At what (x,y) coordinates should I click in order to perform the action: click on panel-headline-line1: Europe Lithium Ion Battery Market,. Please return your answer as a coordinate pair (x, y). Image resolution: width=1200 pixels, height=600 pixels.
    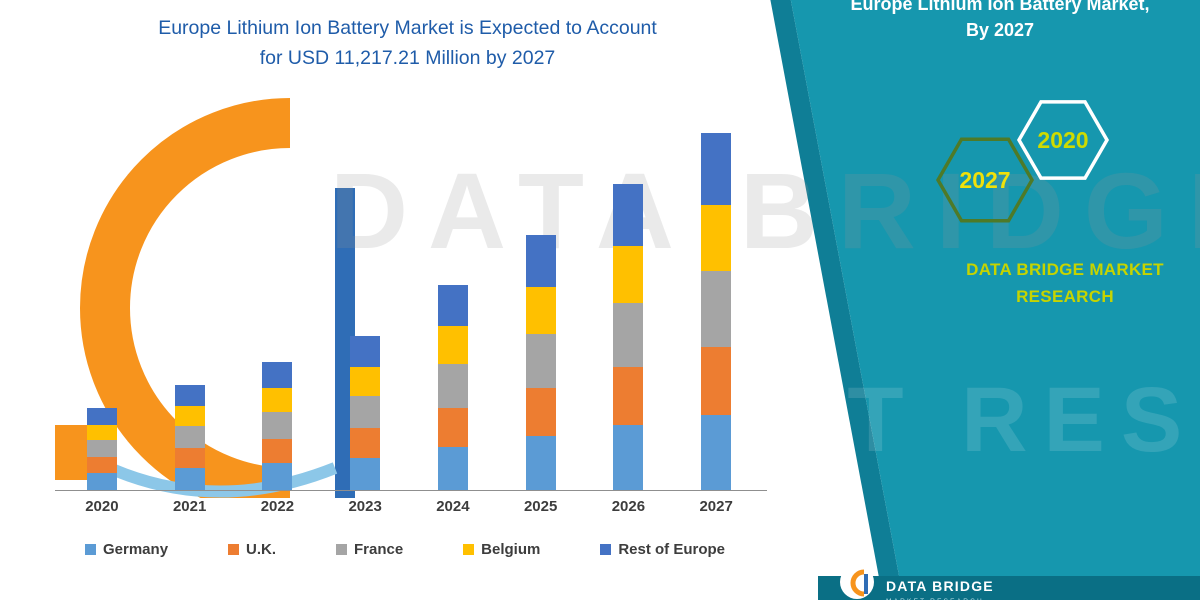
    Looking at the image, I should click on (1000, 7).